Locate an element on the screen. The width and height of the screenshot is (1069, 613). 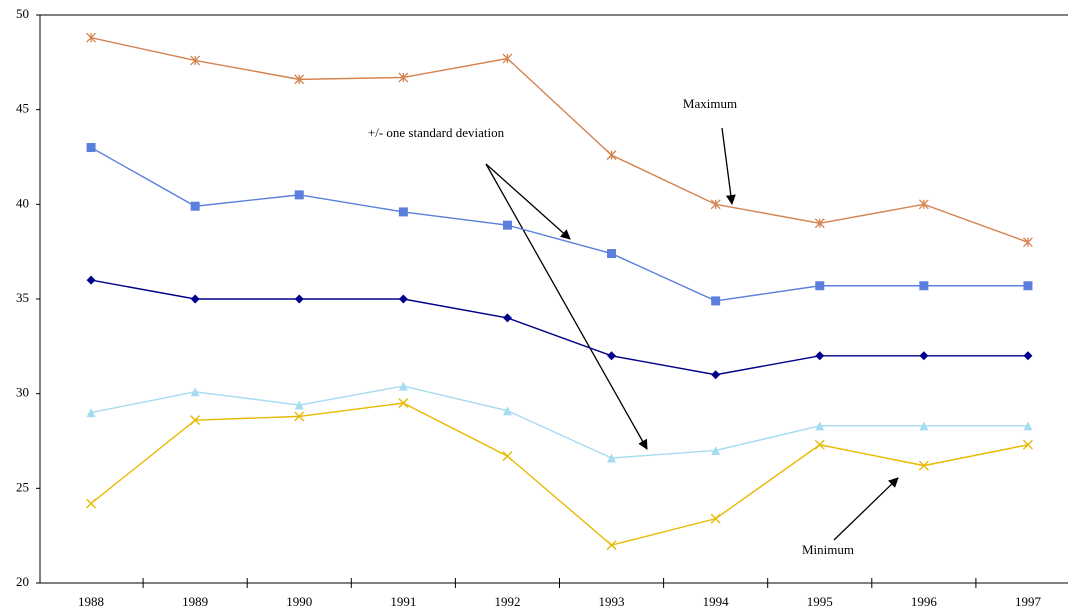
y-tick-label: 20 is located at coordinates (22, 581).